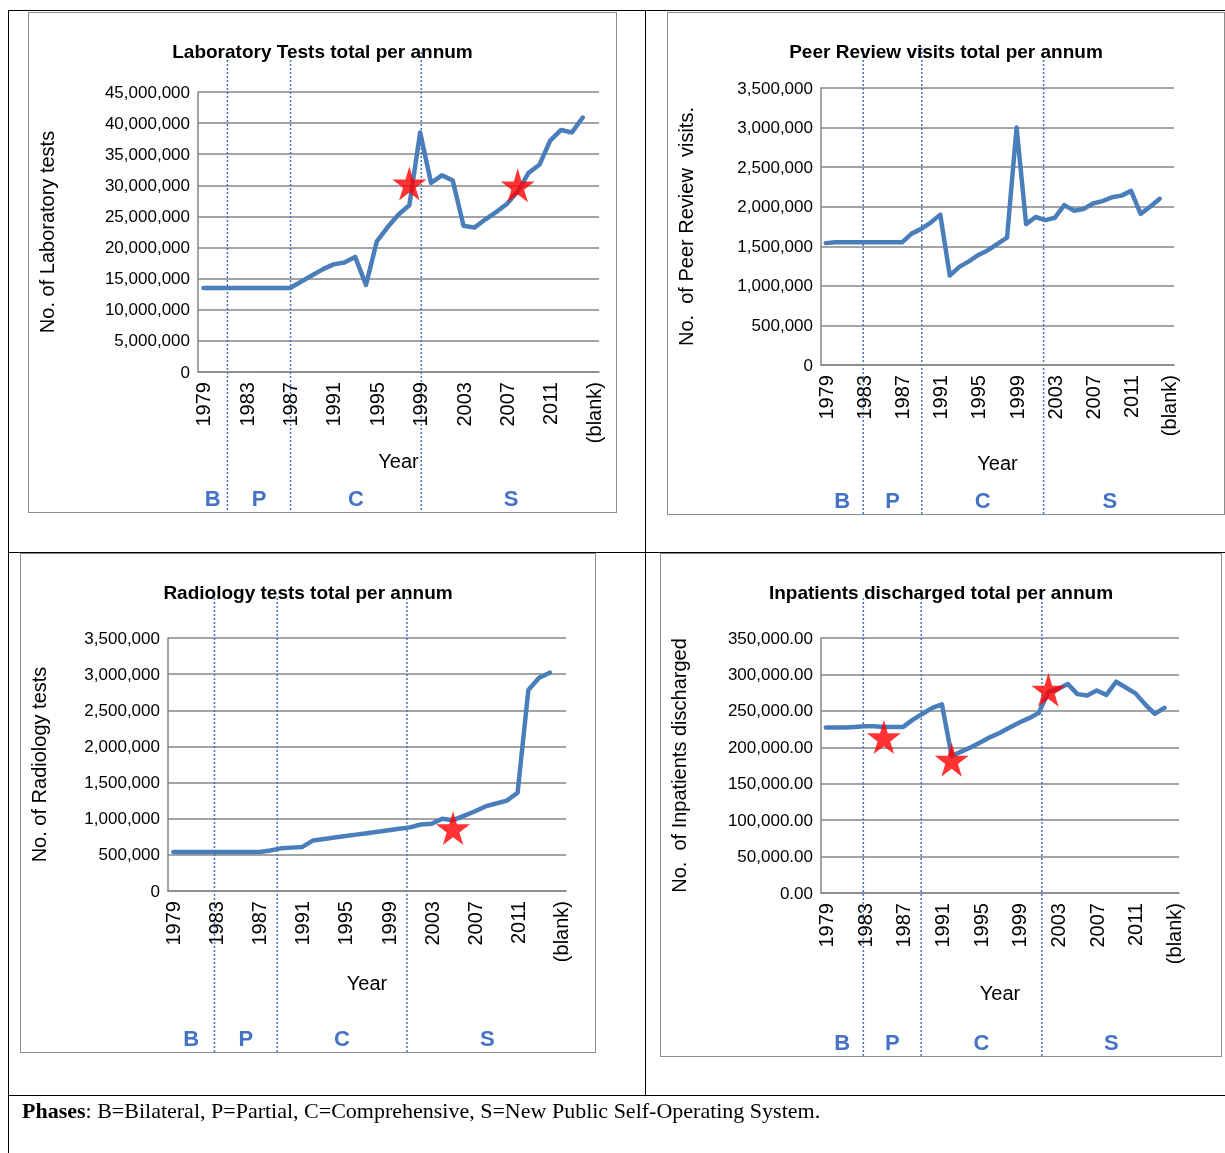  Describe the element at coordinates (39, 764) in the screenshot. I see `y-axis-title: No. of Radiology tests` at that location.